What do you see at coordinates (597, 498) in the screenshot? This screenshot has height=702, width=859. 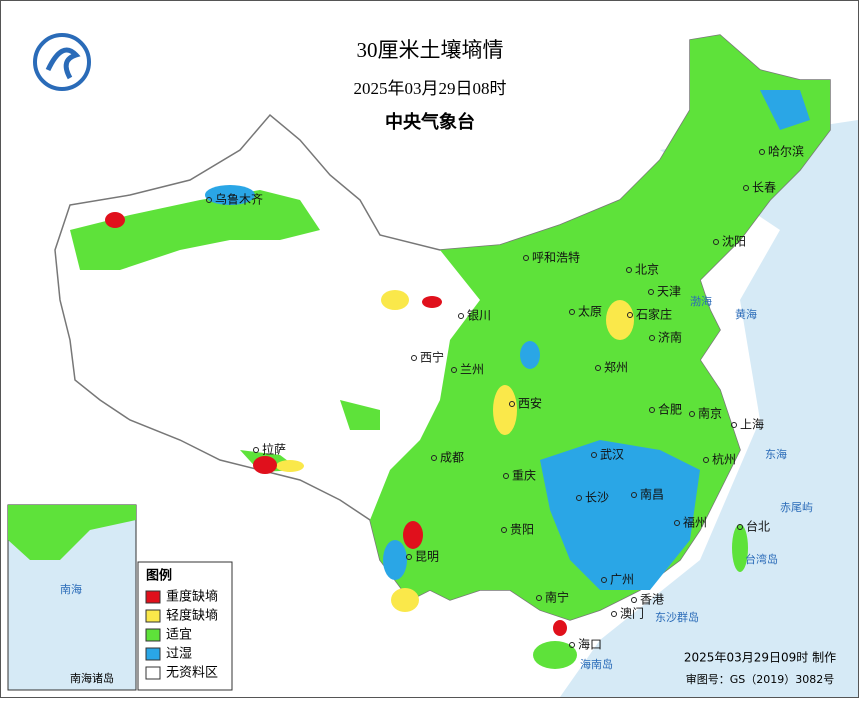 I see `city-label: 长沙` at bounding box center [597, 498].